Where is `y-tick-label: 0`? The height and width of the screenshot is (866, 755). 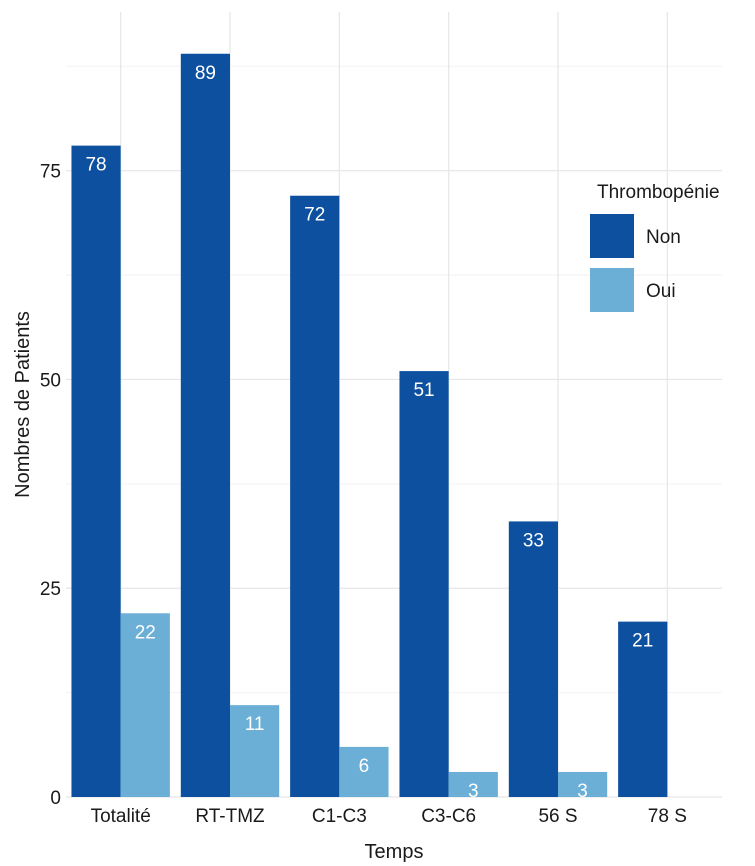
y-tick-label: 0 is located at coordinates (55, 798).